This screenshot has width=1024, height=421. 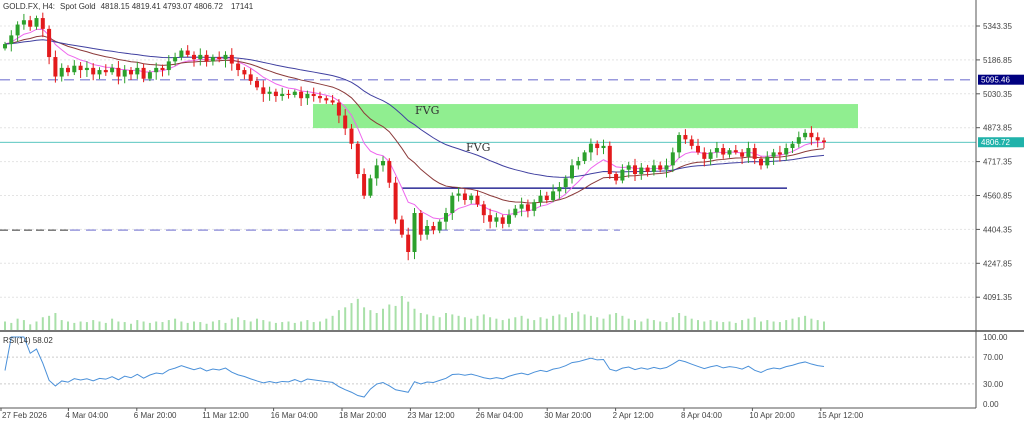 What do you see at coordinates (1001, 79) in the screenshot?
I see `price-badge` at bounding box center [1001, 79].